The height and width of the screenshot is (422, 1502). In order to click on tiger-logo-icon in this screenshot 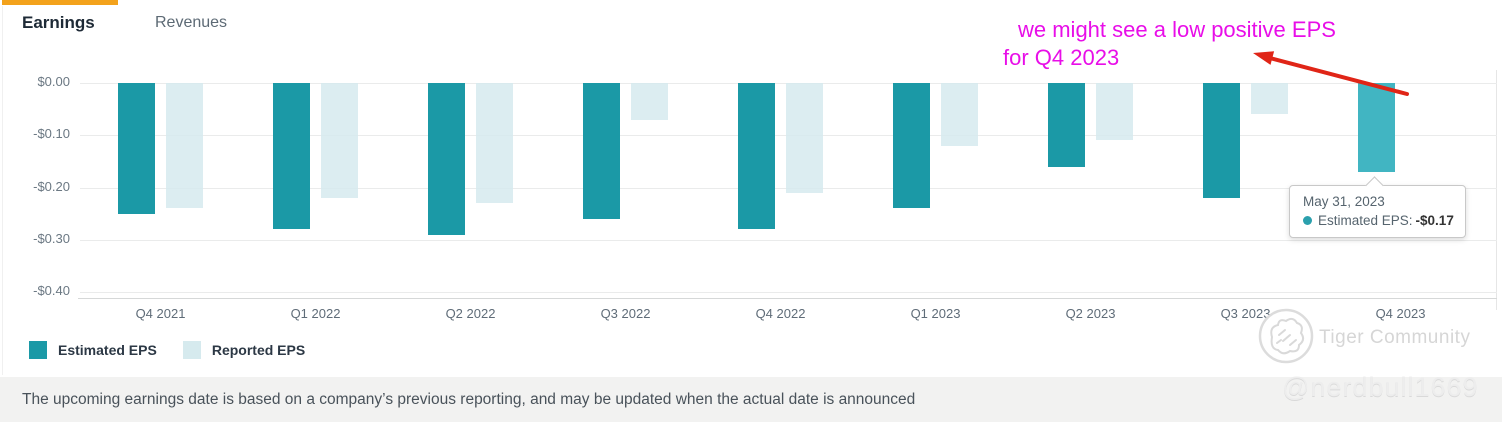, I will do `click(1286, 336)`.